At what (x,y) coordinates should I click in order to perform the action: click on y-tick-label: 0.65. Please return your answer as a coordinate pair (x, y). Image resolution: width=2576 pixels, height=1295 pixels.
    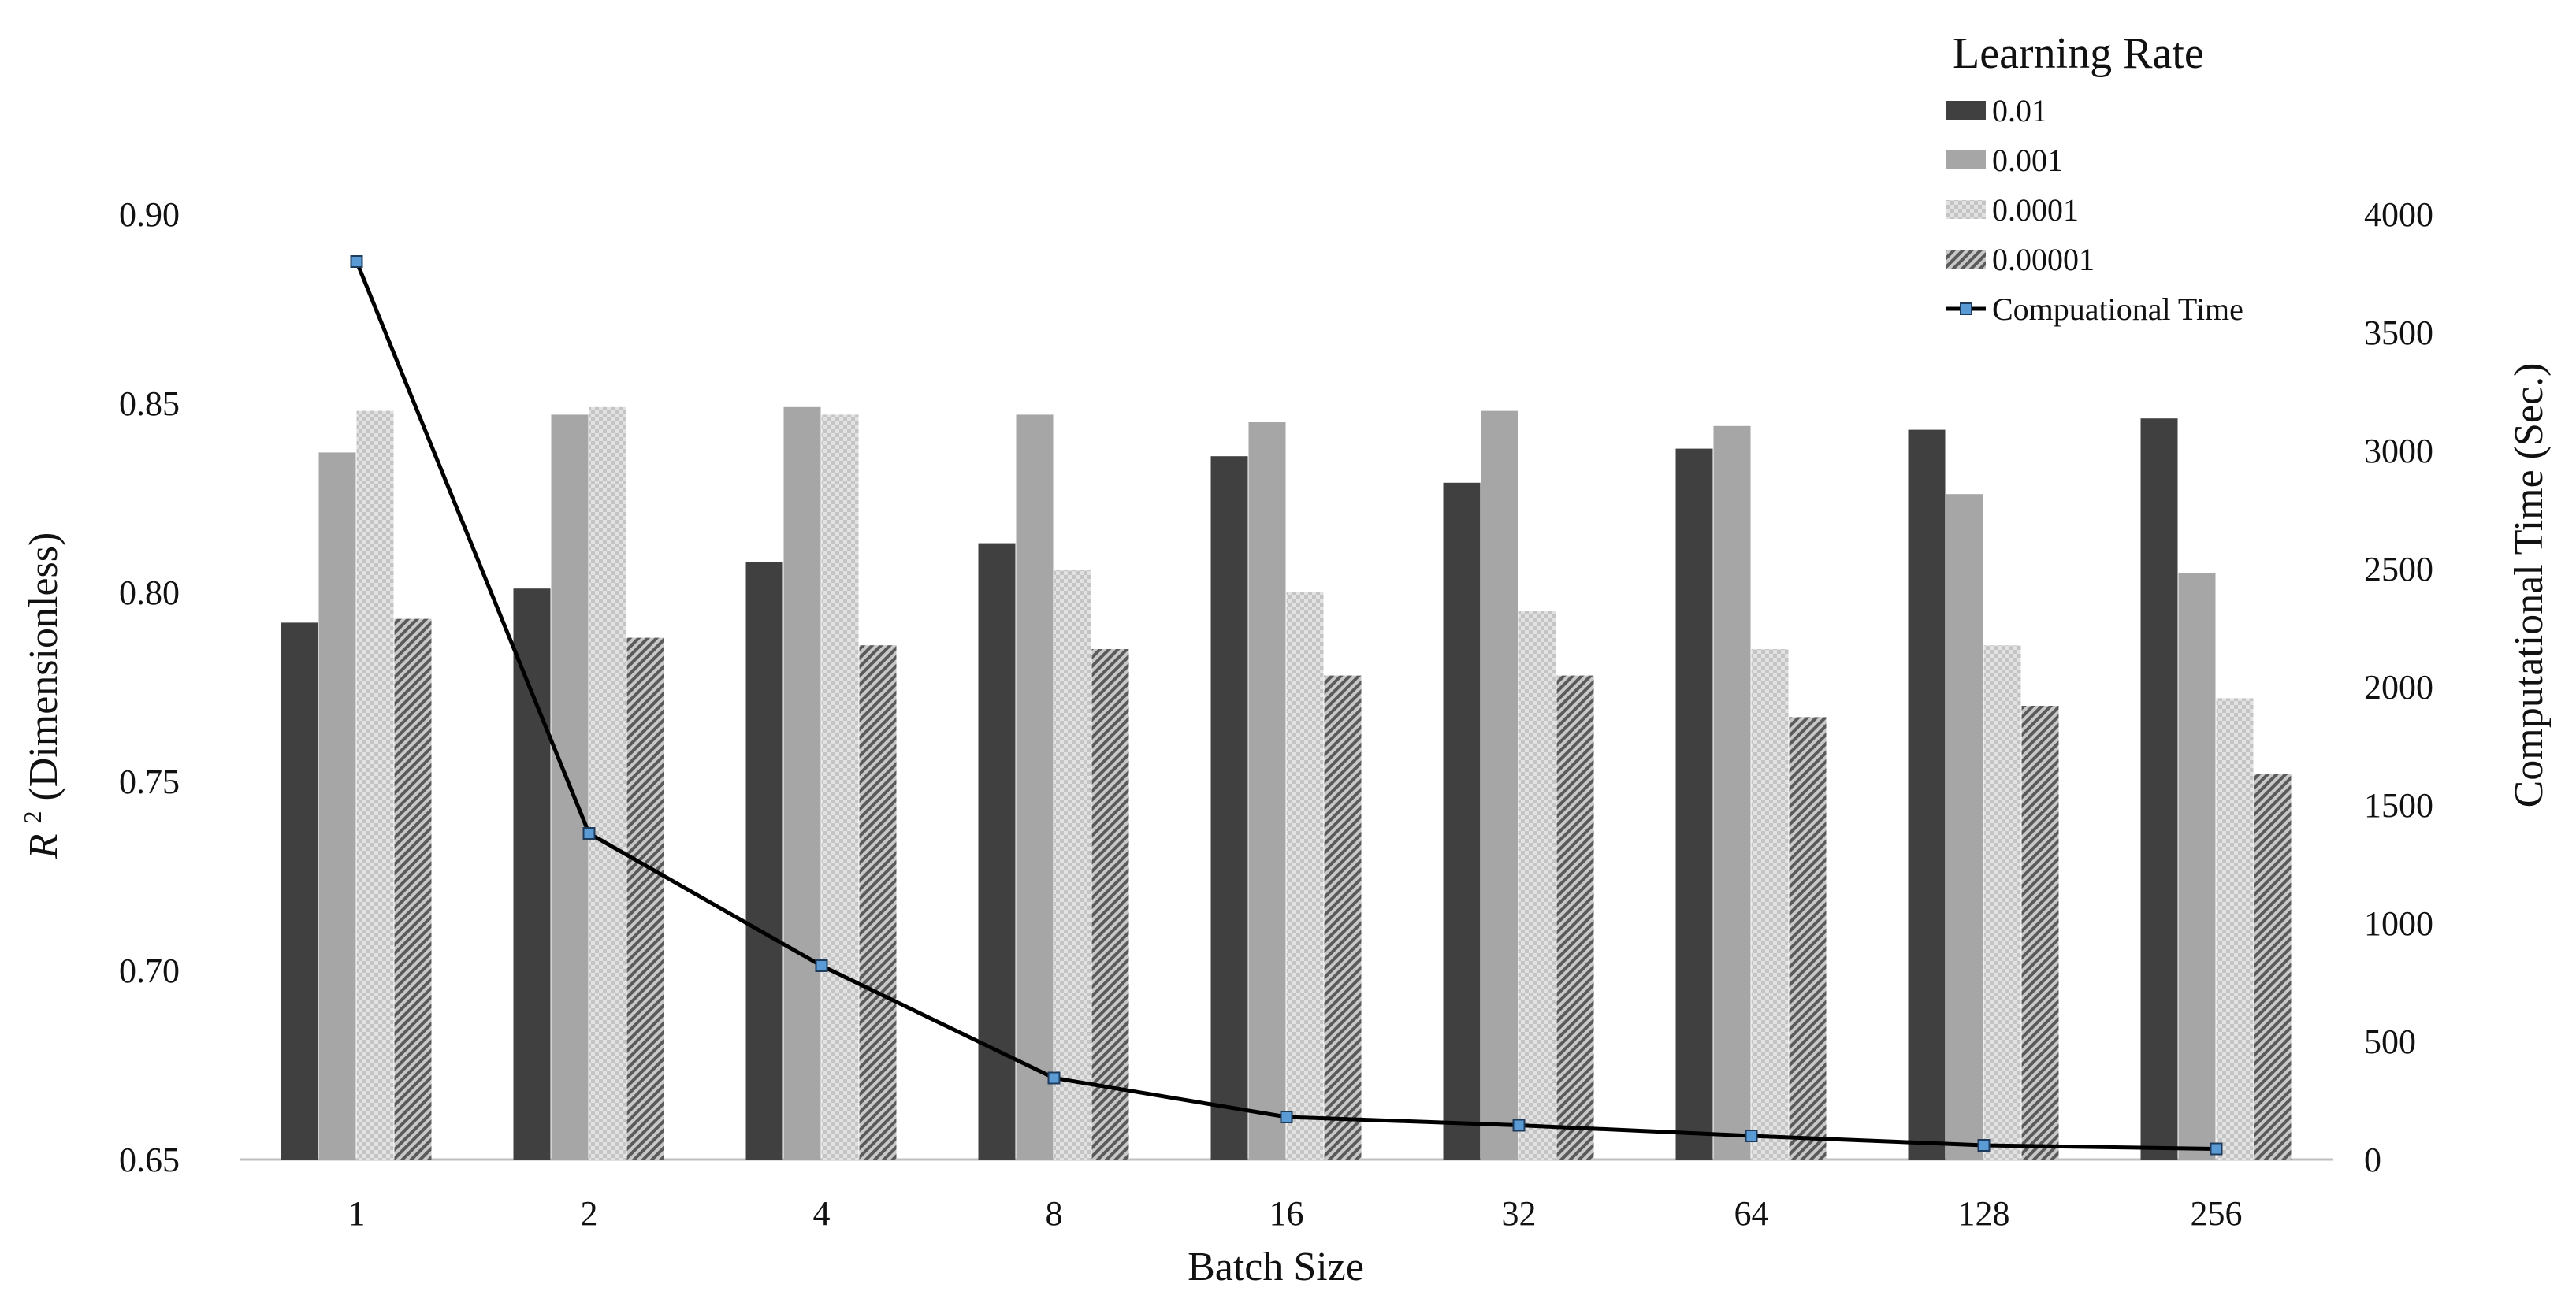
    Looking at the image, I should click on (149, 1160).